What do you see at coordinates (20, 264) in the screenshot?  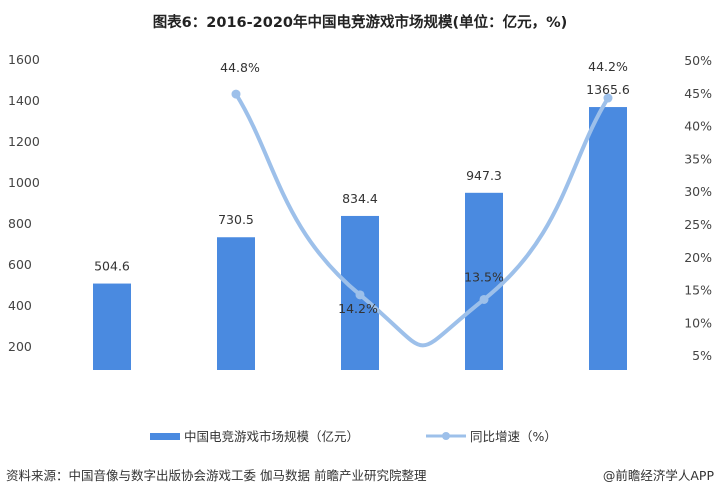 I see `left-tick-label: 600` at bounding box center [20, 264].